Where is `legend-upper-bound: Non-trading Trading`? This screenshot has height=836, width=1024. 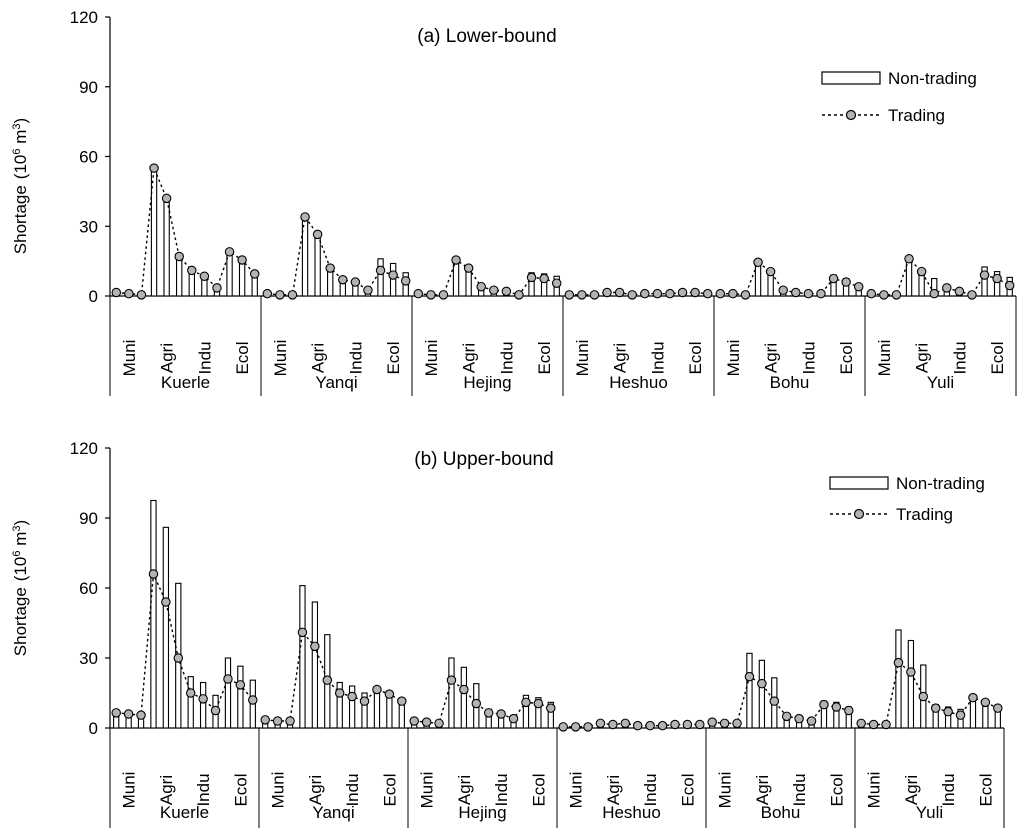 legend-upper-bound: Non-trading Trading is located at coordinates (907, 499).